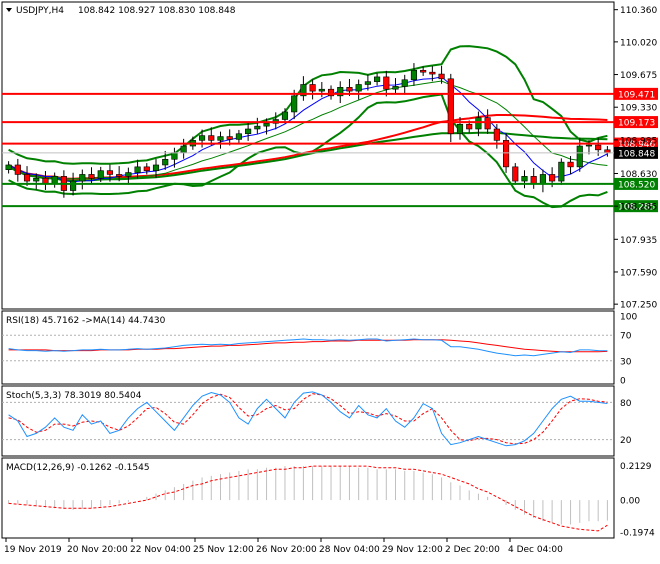 This screenshot has height=564, width=660. I want to click on price-axis-tick-label: 107.250, so click(638, 306).